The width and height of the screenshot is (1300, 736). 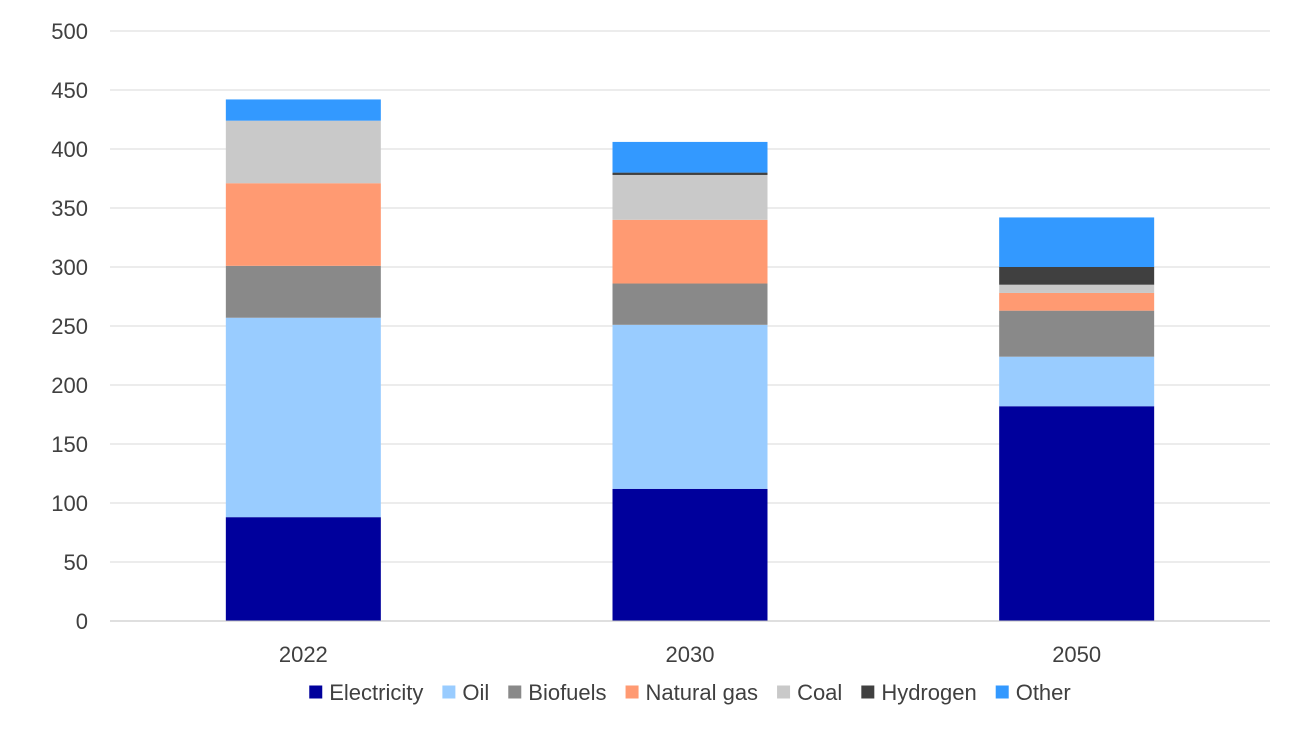 I want to click on legend-item: Electricity, so click(x=366, y=692).